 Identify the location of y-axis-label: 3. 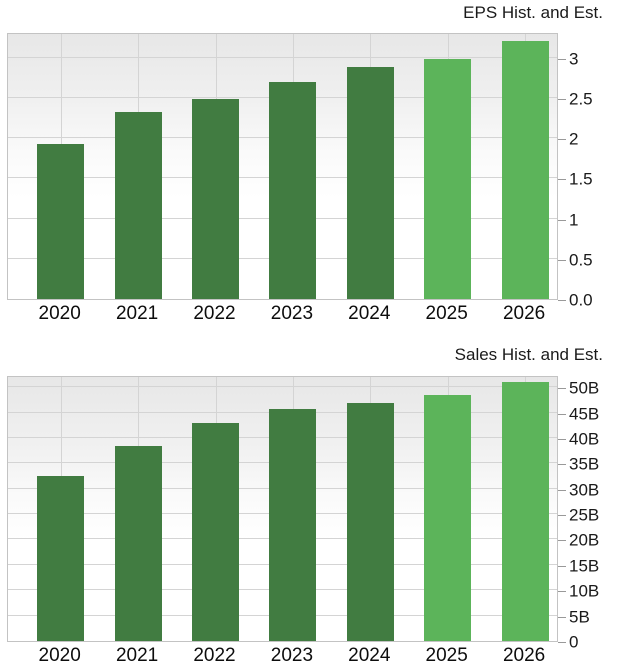
(574, 59).